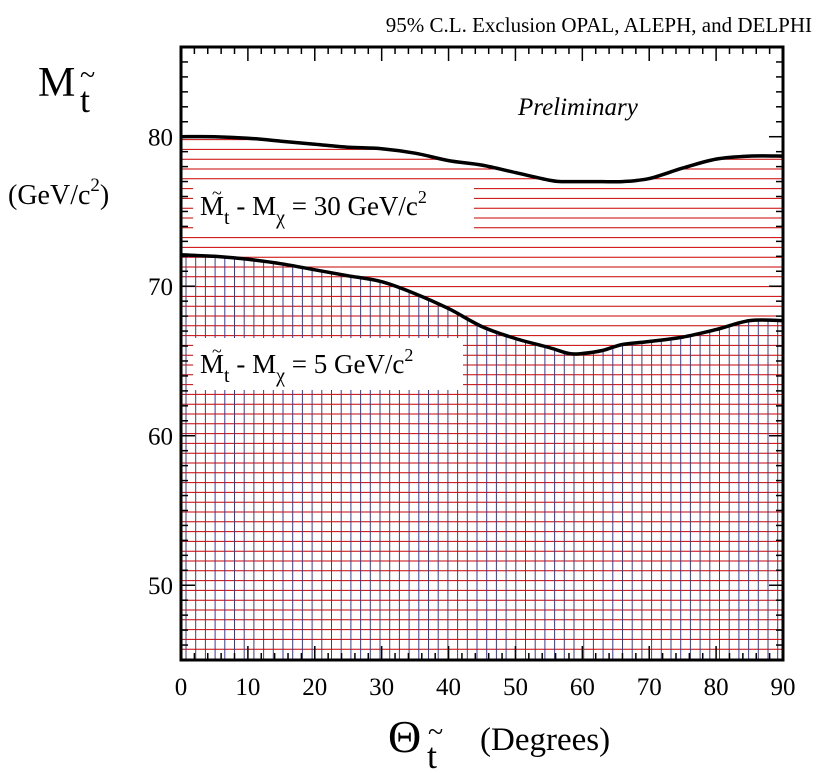  Describe the element at coordinates (217, 193) in the screenshot. I see `annot-30-tilde: ~` at that location.